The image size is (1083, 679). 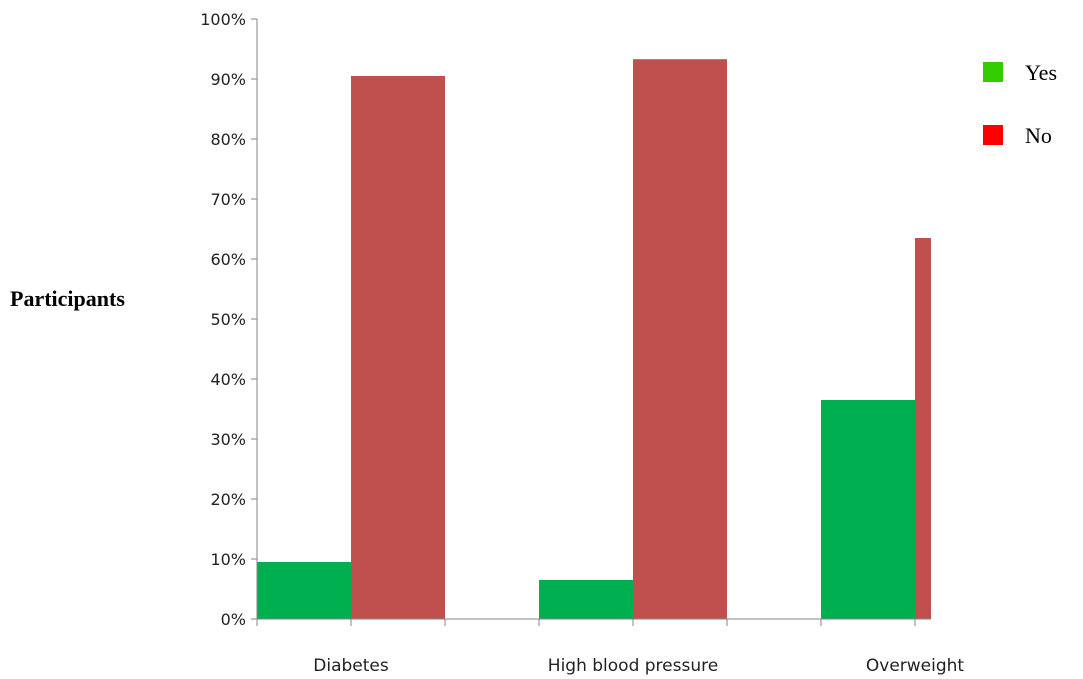 I want to click on bar-no-high-blood-pressure, so click(x=680, y=339).